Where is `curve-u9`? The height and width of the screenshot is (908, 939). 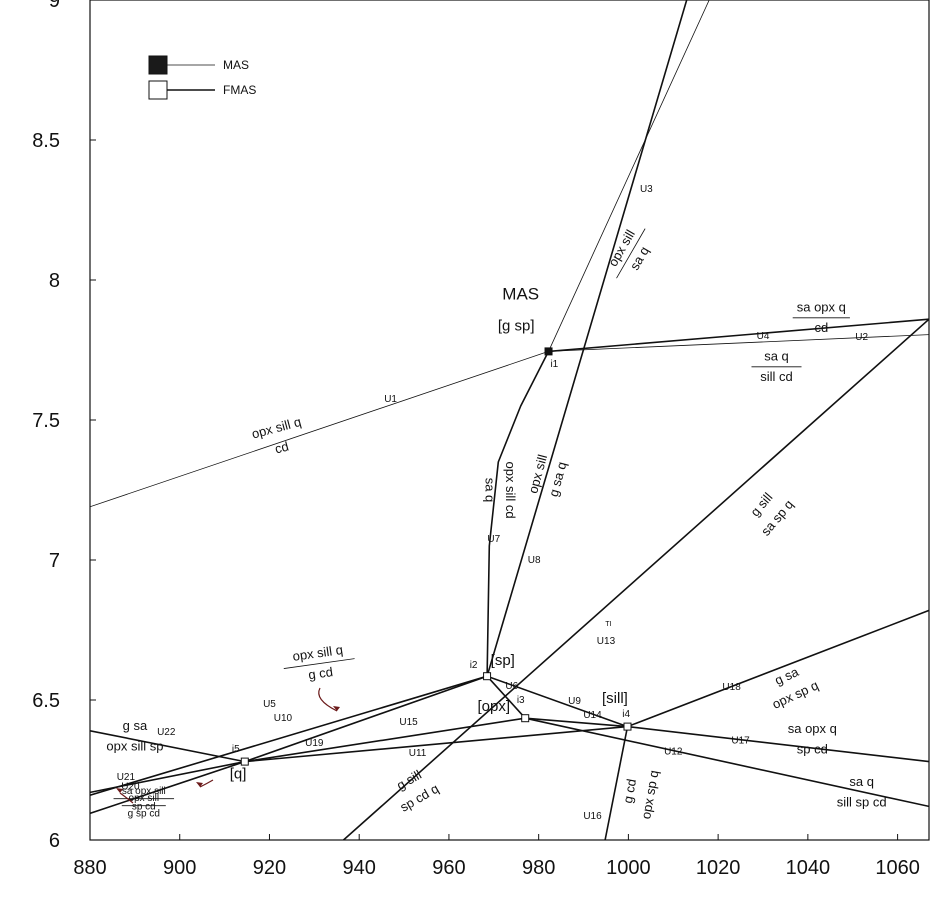
curve-u9 is located at coordinates (557, 701).